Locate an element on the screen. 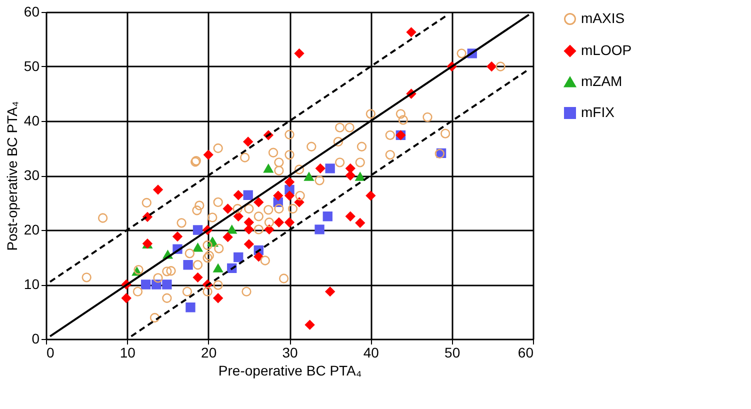  y-tick-label: 50 is located at coordinates (32, 66).